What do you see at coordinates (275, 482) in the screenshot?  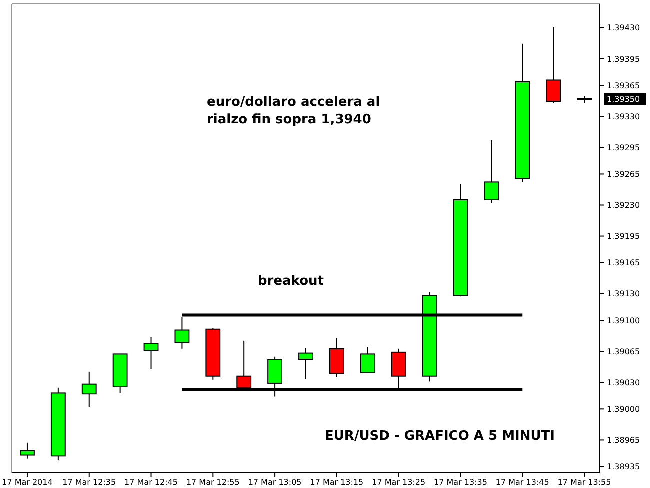 I see `x-tick-label: 17 Mar 13:05` at bounding box center [275, 482].